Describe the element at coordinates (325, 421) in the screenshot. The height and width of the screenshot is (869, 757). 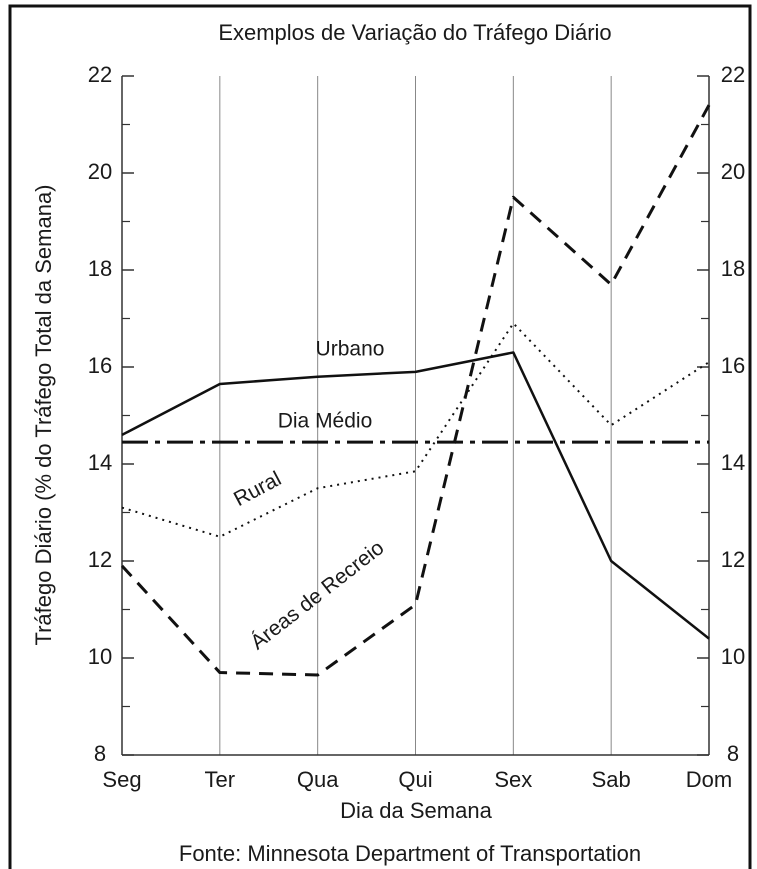
I see `series-label: Dia Médio` at that location.